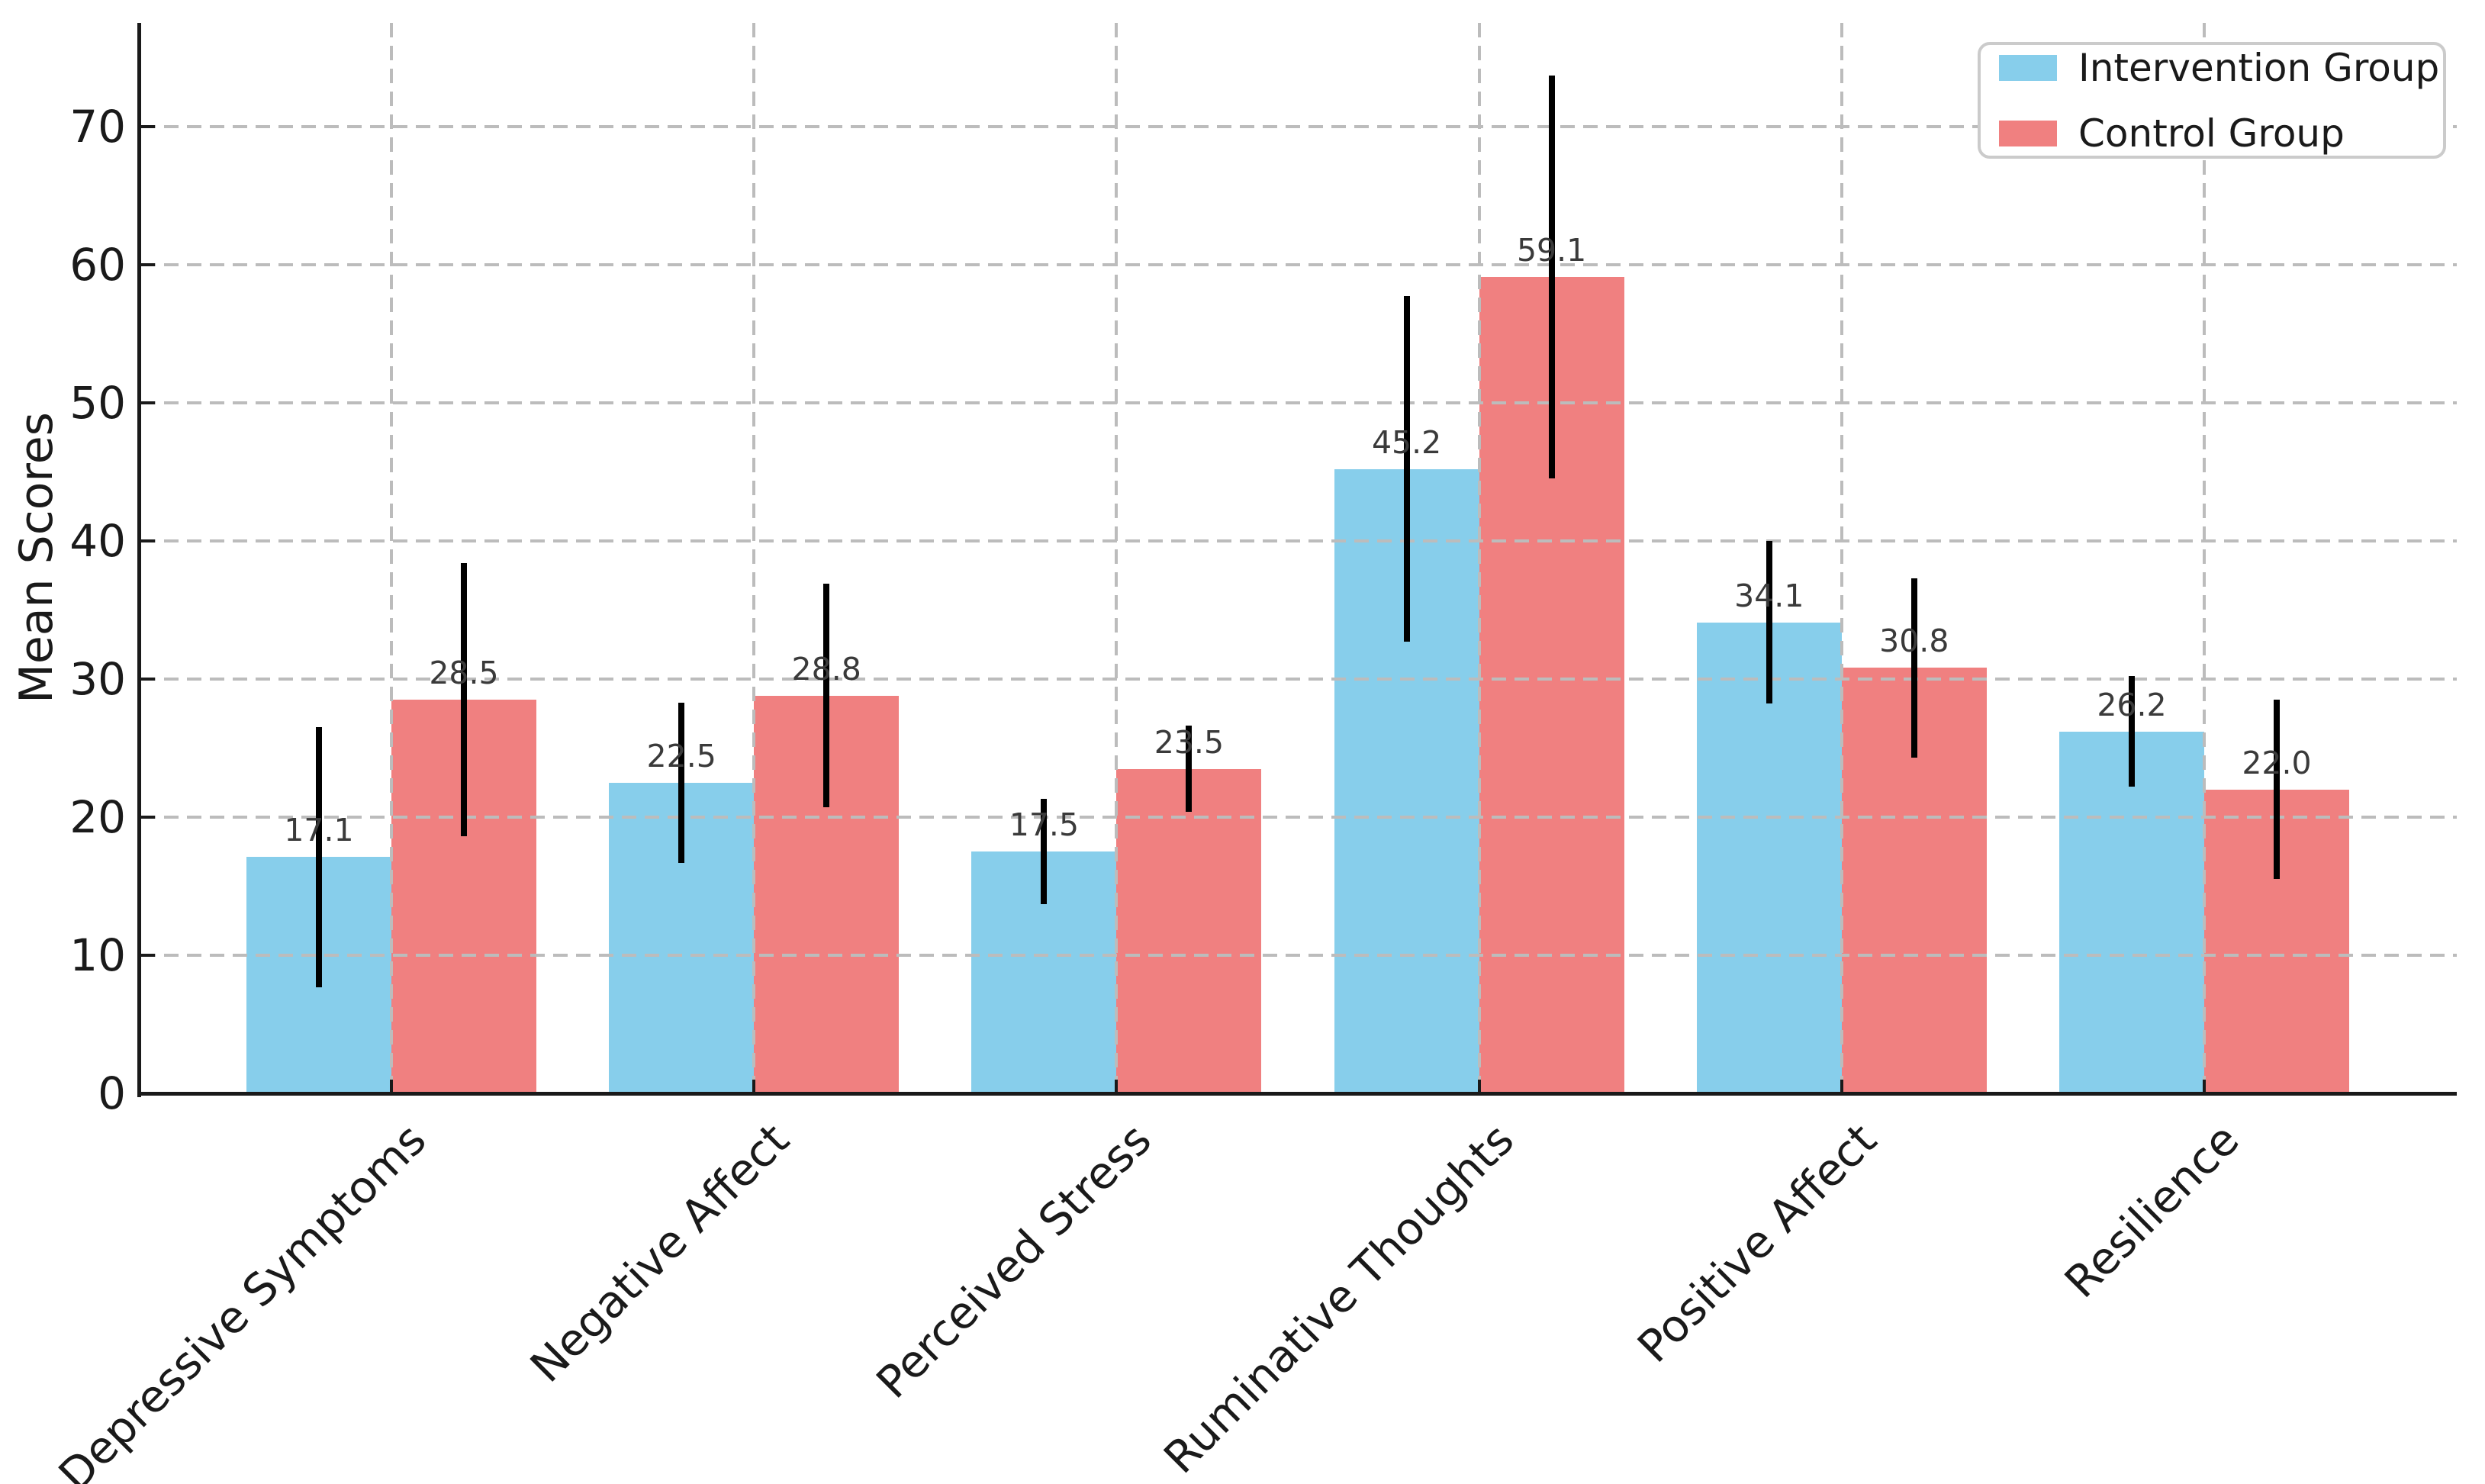 The image size is (2485, 1484). What do you see at coordinates (2028, 67) in the screenshot?
I see `intervention-color-swatch` at bounding box center [2028, 67].